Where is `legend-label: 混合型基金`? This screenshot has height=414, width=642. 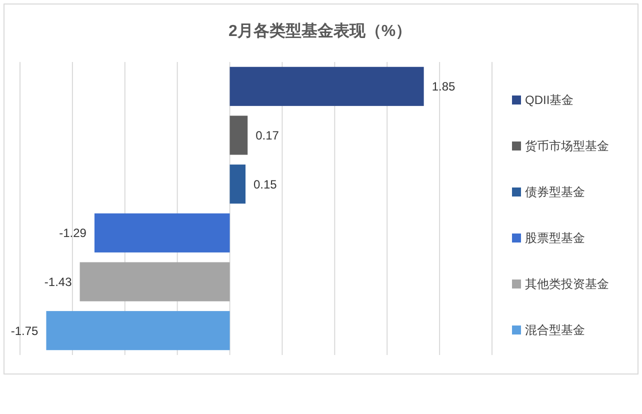 legend-label: 混合型基金 is located at coordinates (555, 330).